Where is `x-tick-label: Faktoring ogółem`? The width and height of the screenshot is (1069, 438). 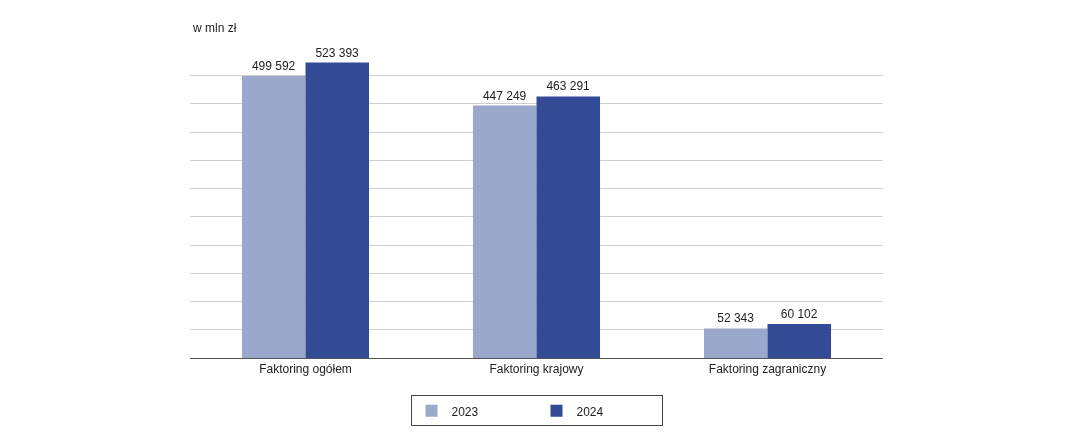
x-tick-label: Faktoring ogółem is located at coordinates (305, 369).